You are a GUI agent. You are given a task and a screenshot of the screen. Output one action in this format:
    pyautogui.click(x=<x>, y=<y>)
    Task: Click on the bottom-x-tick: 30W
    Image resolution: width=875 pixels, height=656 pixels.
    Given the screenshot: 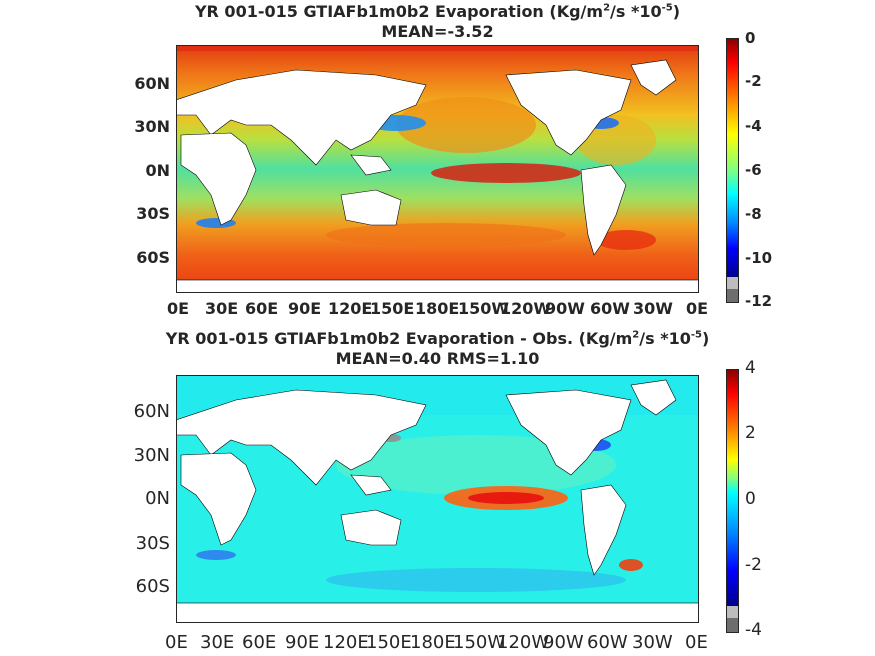 What is the action you would take?
    pyautogui.click(x=652, y=642)
    